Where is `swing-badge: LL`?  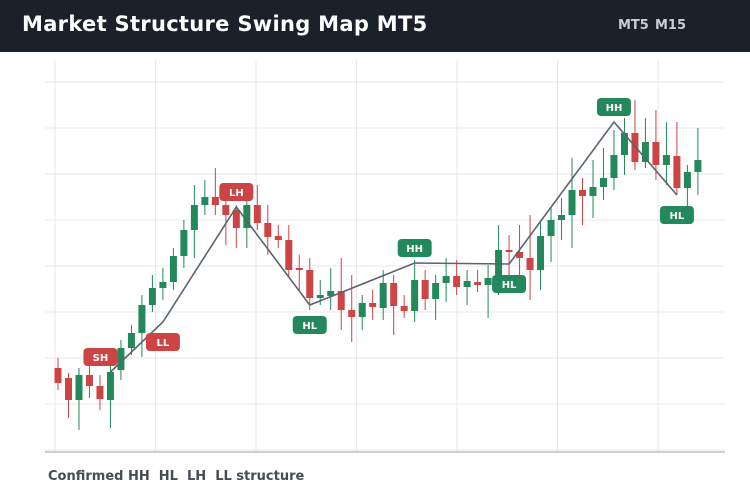 swing-badge: LL is located at coordinates (162, 342).